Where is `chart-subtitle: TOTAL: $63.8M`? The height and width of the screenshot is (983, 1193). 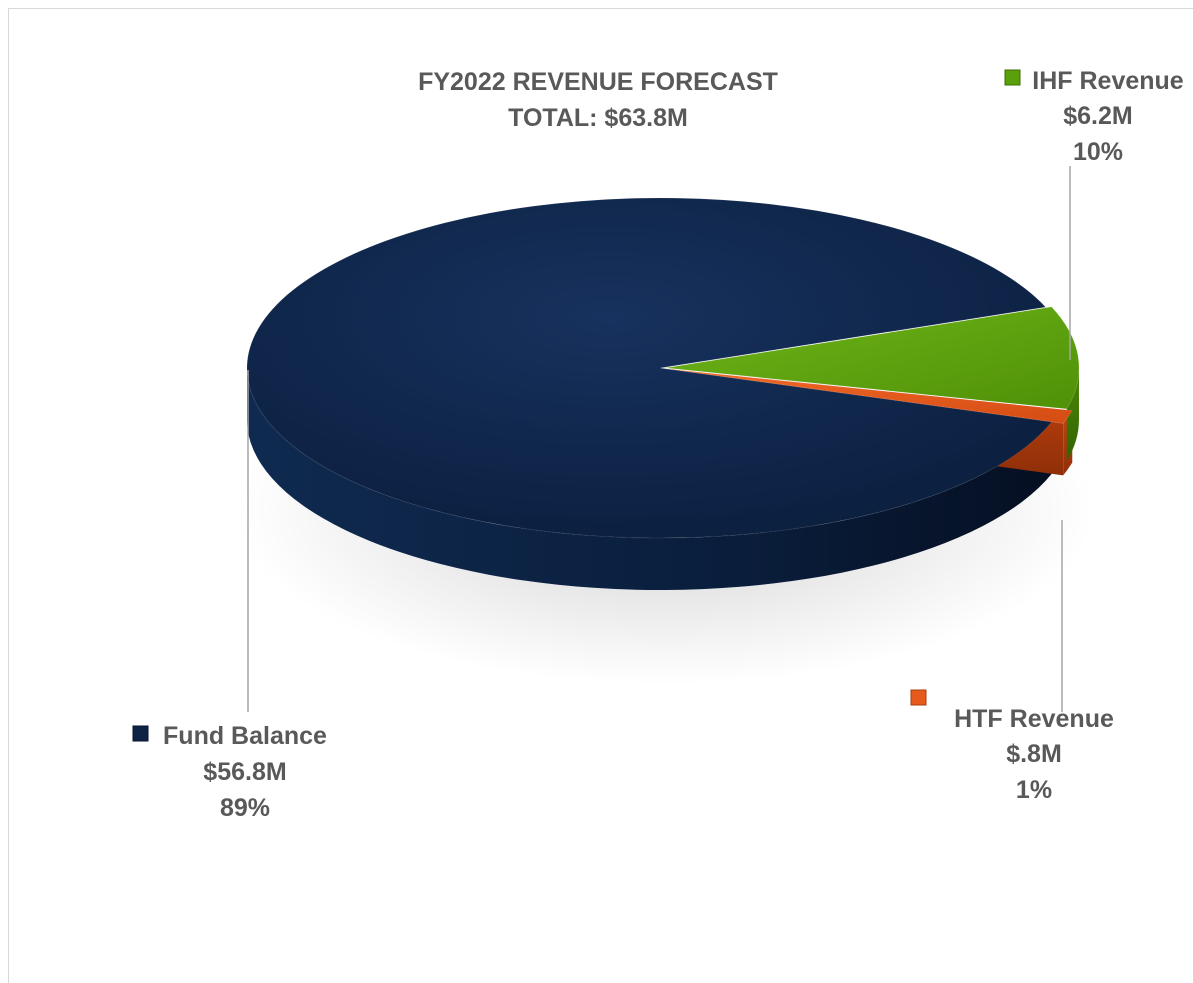
chart-subtitle: TOTAL: $63.8M is located at coordinates (598, 118).